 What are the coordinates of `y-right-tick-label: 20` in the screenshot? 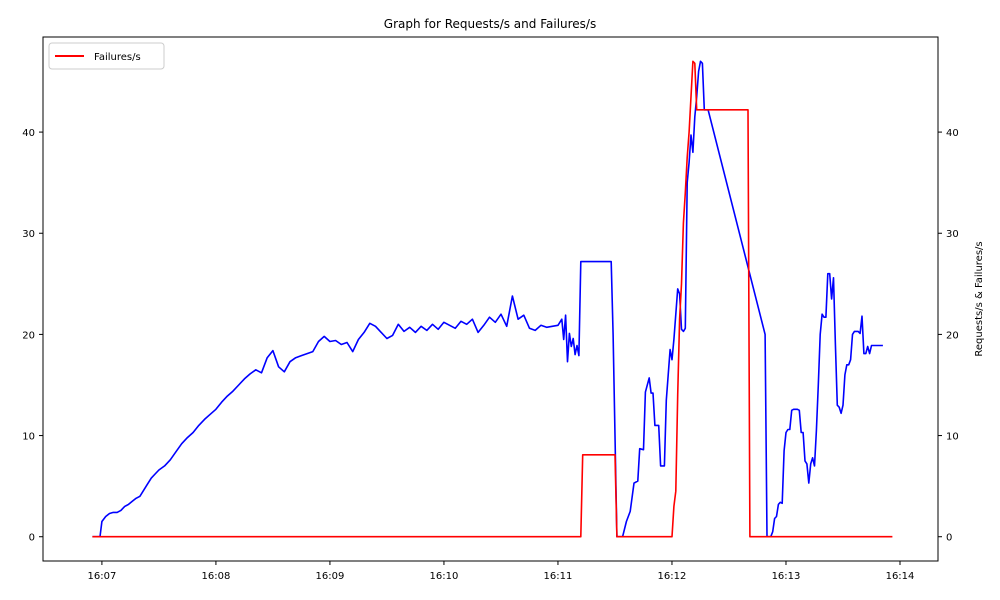 It's located at (952, 335).